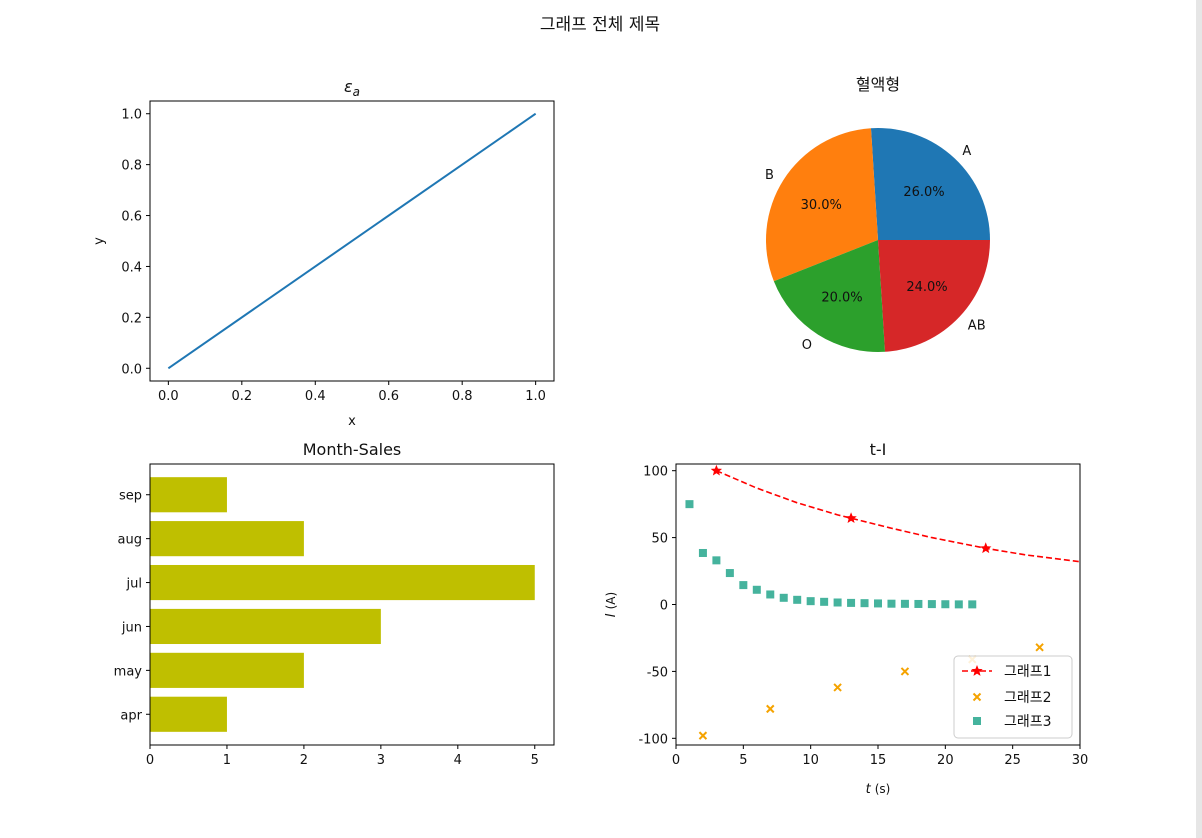 This screenshot has width=1202, height=838. Describe the element at coordinates (945, 760) in the screenshot. I see `x-tick-label: 20` at that location.